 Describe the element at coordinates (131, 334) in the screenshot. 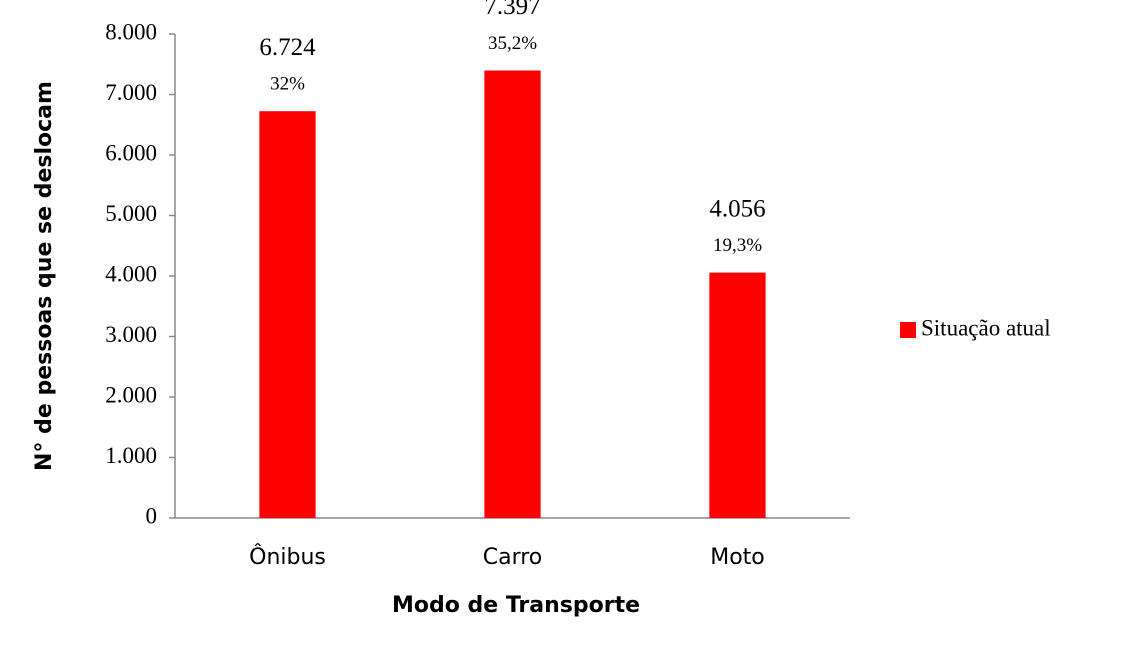

I see `y-tick-label: 3.000` at that location.